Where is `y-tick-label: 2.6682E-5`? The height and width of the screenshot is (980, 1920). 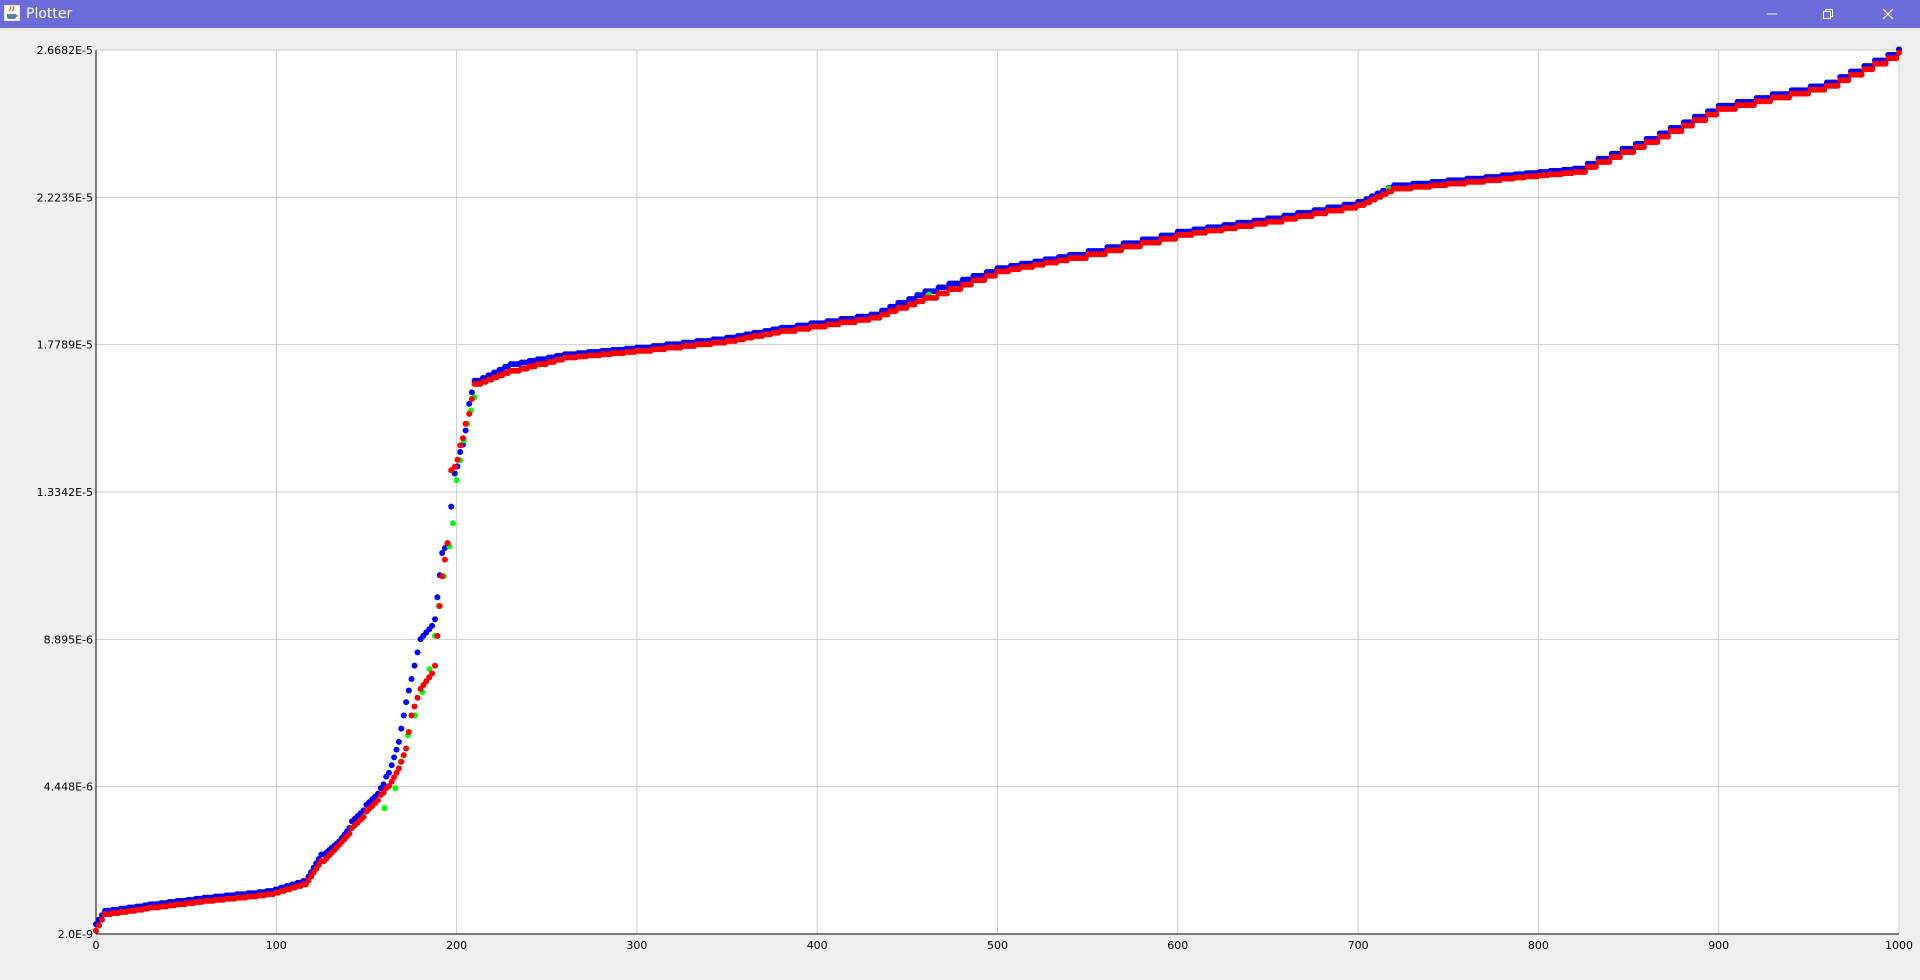 y-tick-label: 2.6682E-5 is located at coordinates (65, 50).